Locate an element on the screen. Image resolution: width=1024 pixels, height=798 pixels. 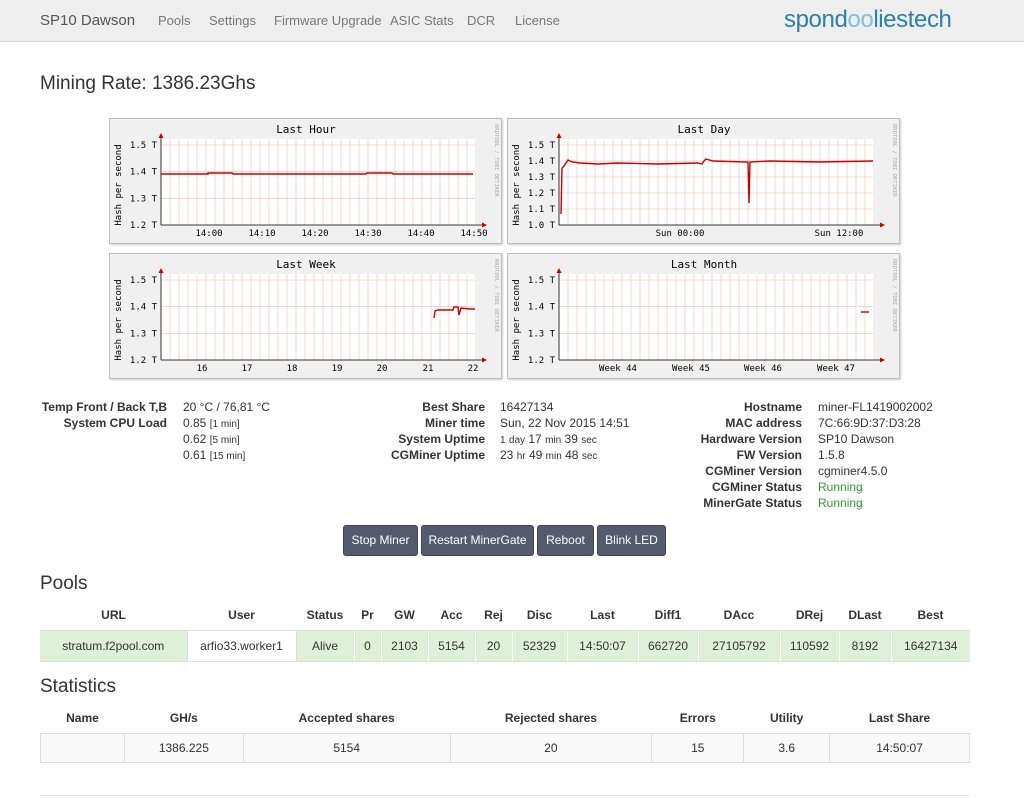
system-uptime-value: 1 day 17 min 39 sec is located at coordinates (548, 439).